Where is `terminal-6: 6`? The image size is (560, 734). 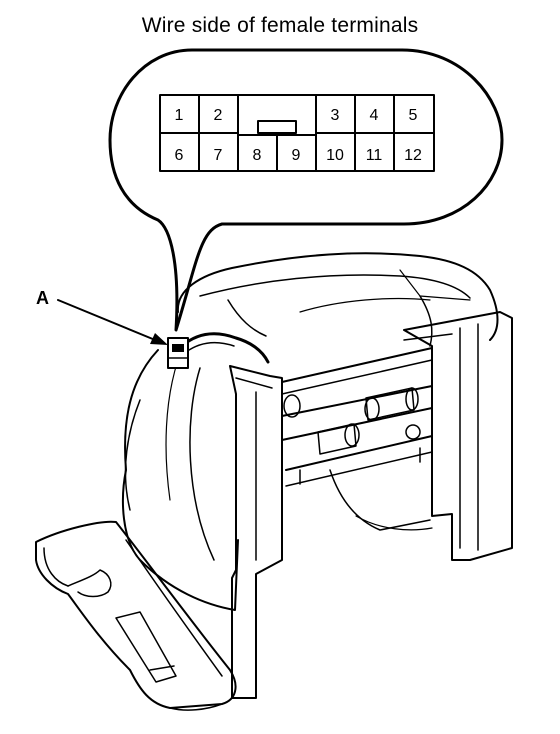
terminal-6: 6 is located at coordinates (179, 155).